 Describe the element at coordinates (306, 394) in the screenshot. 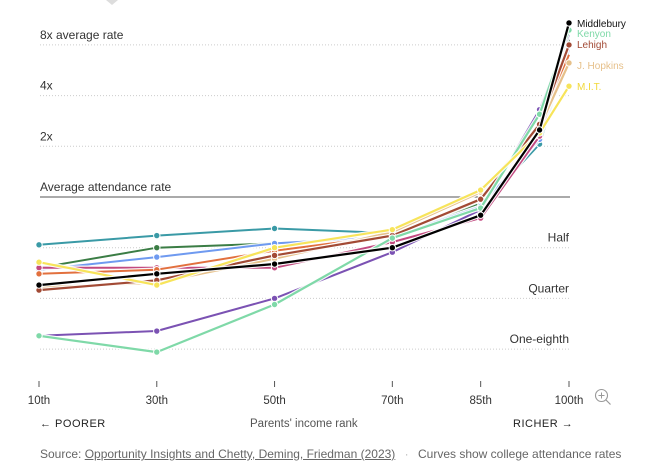

I see `x-axis-ticks: 10th 30th 50th 70th 85th 100th` at that location.